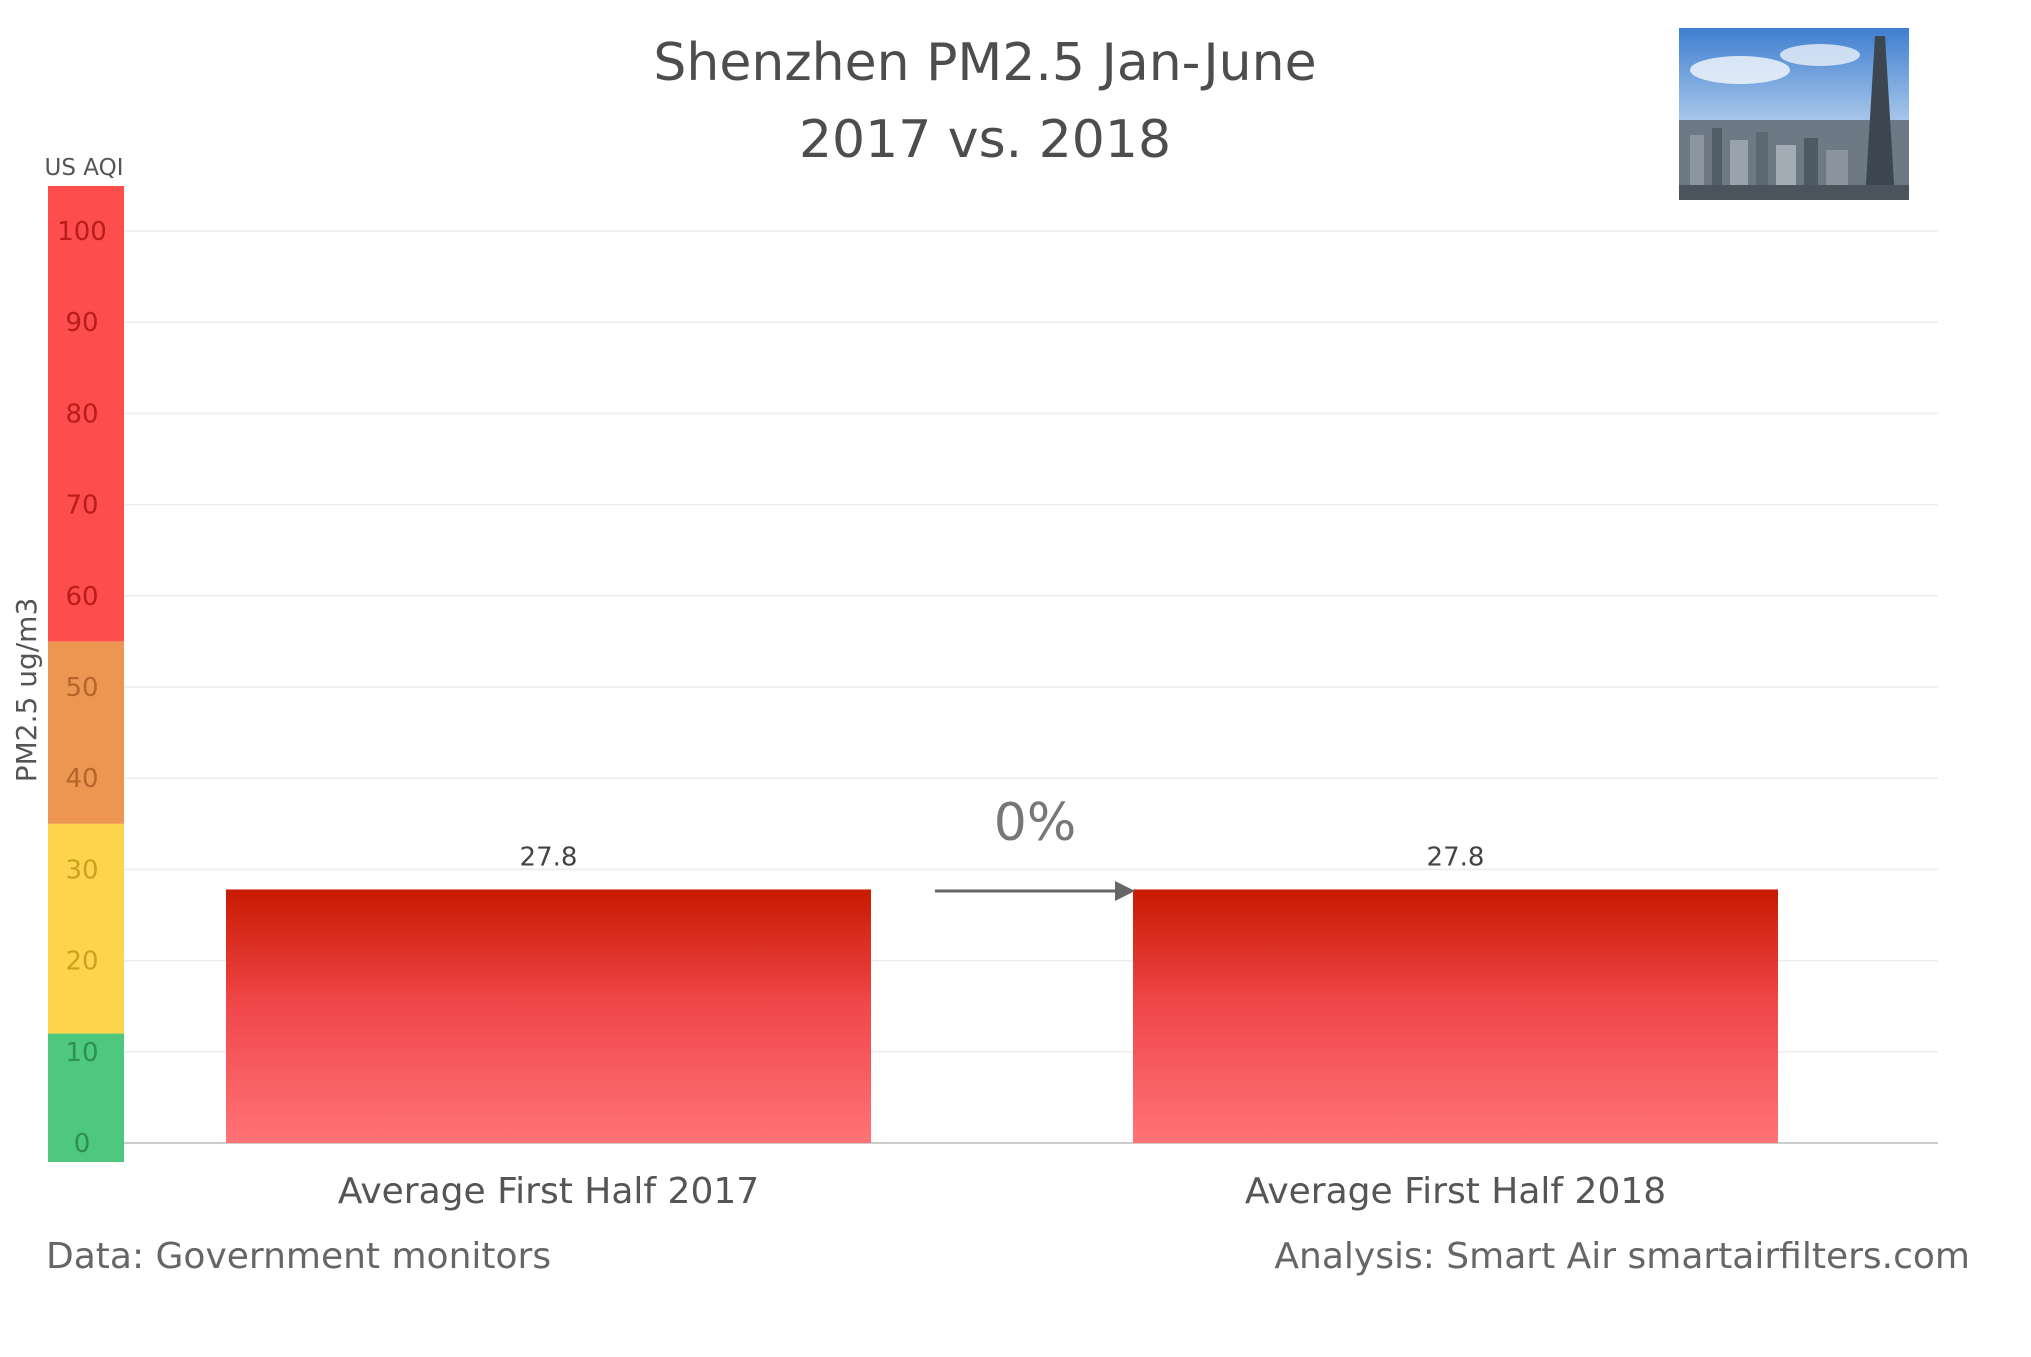  Describe the element at coordinates (1035, 823) in the screenshot. I see `change-label: 0%` at that location.